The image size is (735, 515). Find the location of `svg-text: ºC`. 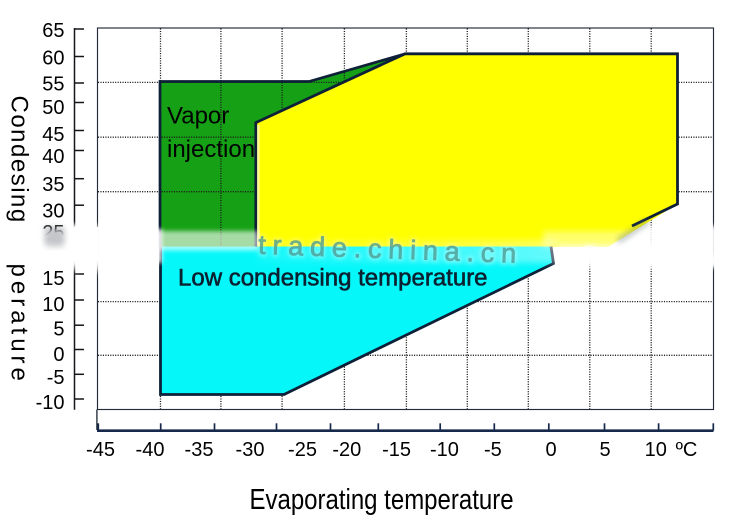

svg-text: ºC is located at coordinates (687, 450).